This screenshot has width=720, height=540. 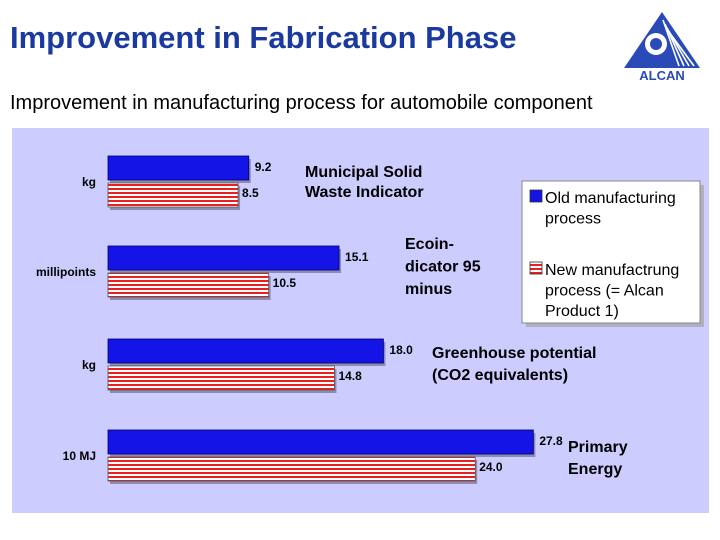 What do you see at coordinates (250, 193) in the screenshot?
I see `data-label-new: 8.5` at bounding box center [250, 193].